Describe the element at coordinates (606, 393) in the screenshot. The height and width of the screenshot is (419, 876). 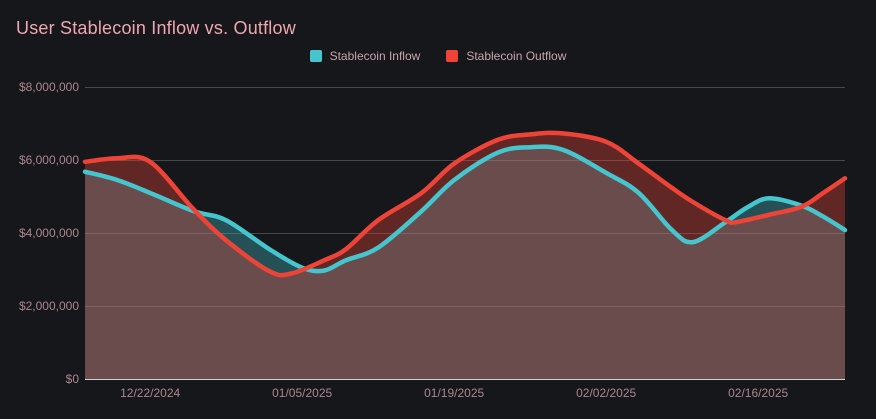
I see `x-tick-label: 02/02/2025` at that location.